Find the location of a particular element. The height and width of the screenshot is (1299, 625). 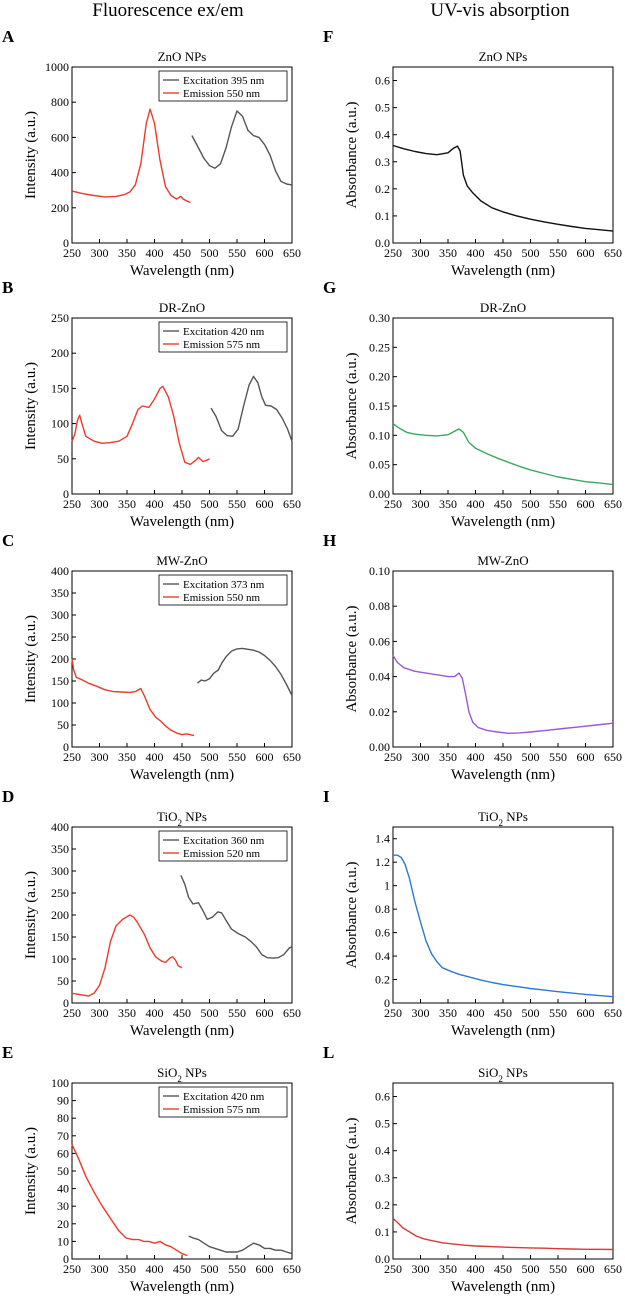

y-tick-label: 1000 is located at coordinates (57, 67).